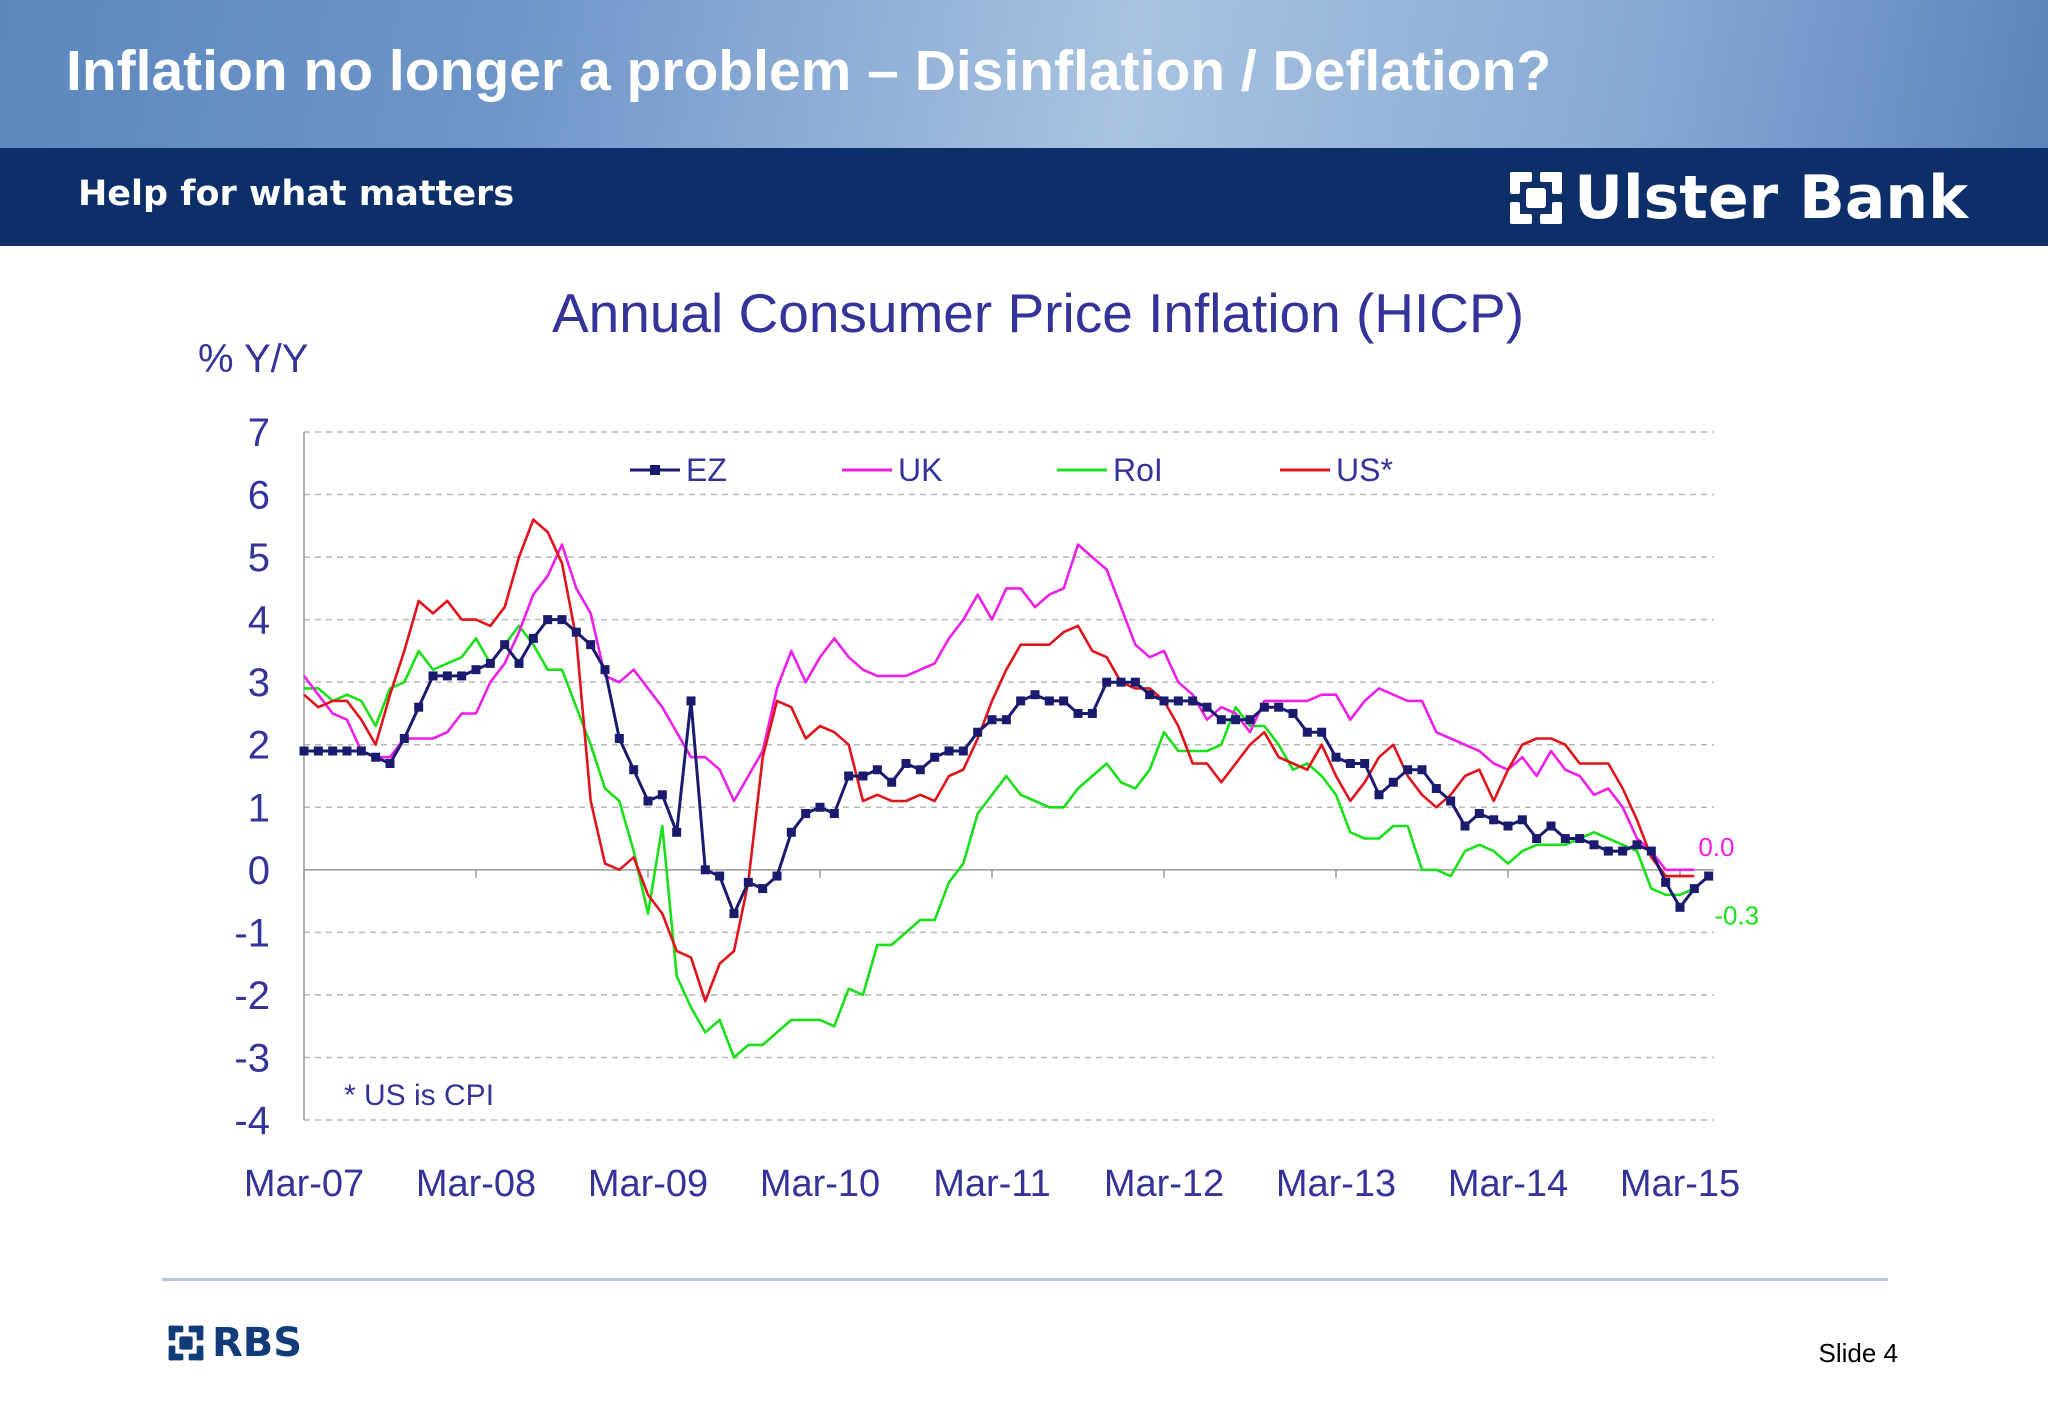  What do you see at coordinates (419, 1095) in the screenshot?
I see `us-cpi-note: * US is CPI` at bounding box center [419, 1095].